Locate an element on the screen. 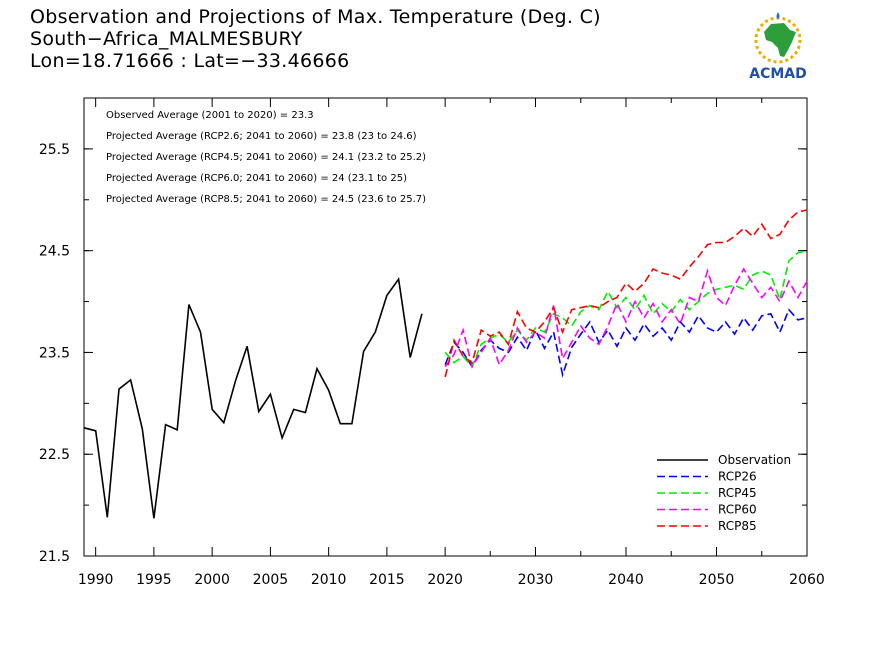 The image size is (879, 659). x-tick-label: 2060 is located at coordinates (807, 580).